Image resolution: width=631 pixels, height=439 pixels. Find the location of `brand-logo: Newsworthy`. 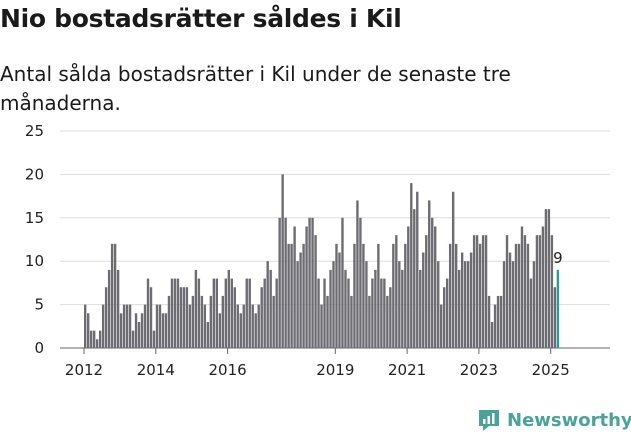

brand-logo: Newsworthy is located at coordinates (554, 420).